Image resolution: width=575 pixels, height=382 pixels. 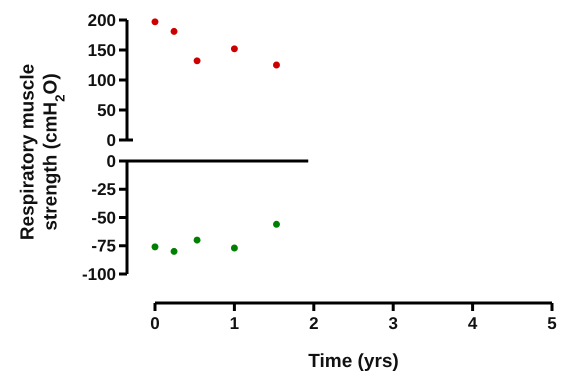 What do you see at coordinates (106, 110) in the screenshot?
I see `y-tick-label: 50` at bounding box center [106, 110].